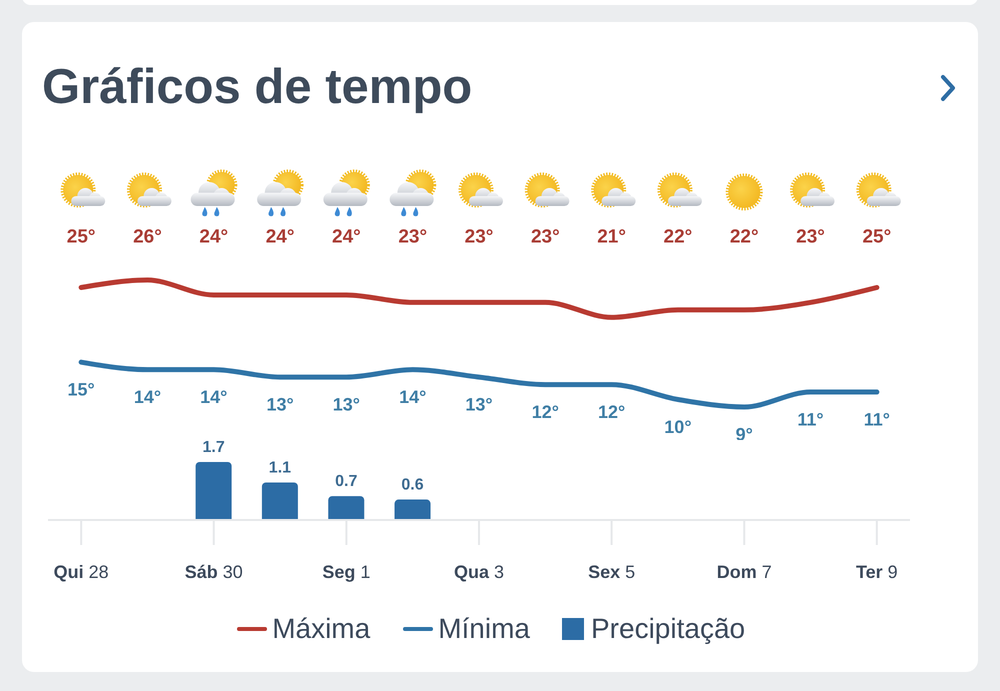 Image resolution: width=1000 pixels, height=691 pixels. What do you see at coordinates (611, 237) in the screenshot?
I see `data-label: 21°` at bounding box center [611, 237].